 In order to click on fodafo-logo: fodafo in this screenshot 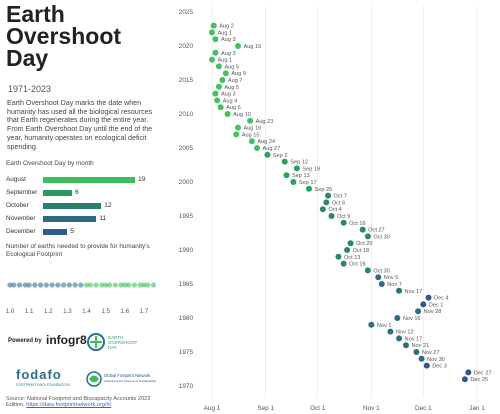, I will do `click(39, 374)`.